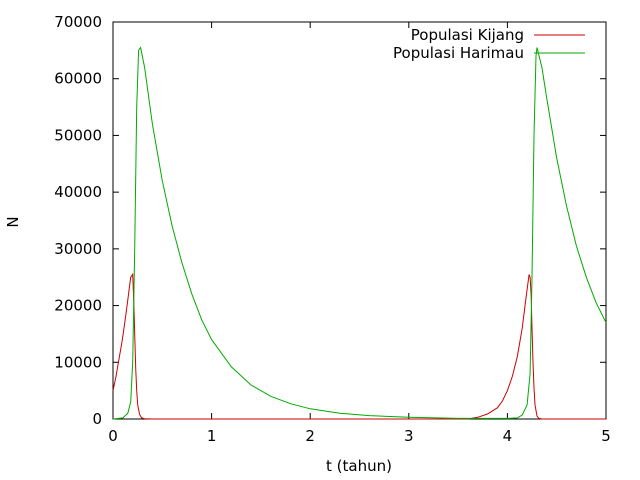 The width and height of the screenshot is (640, 480). I want to click on y-tick-label: 60000, so click(78, 79).